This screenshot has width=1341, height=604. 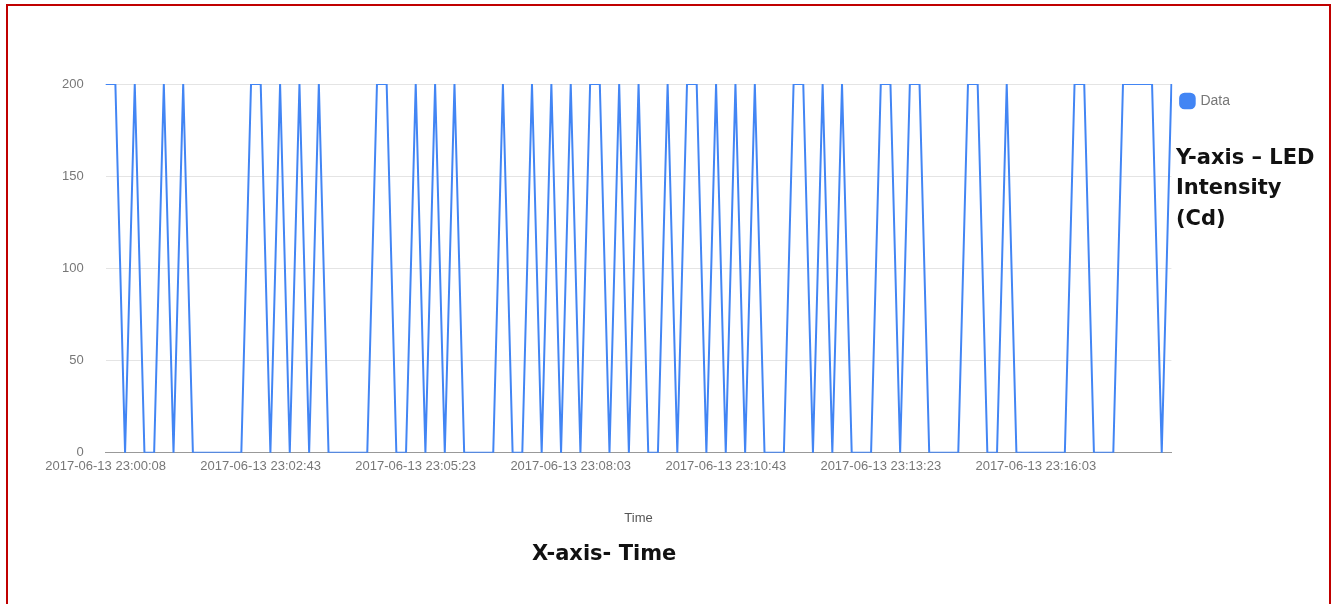 I want to click on x-tick-label: 2017-06-13 23:08:03, so click(x=571, y=466).